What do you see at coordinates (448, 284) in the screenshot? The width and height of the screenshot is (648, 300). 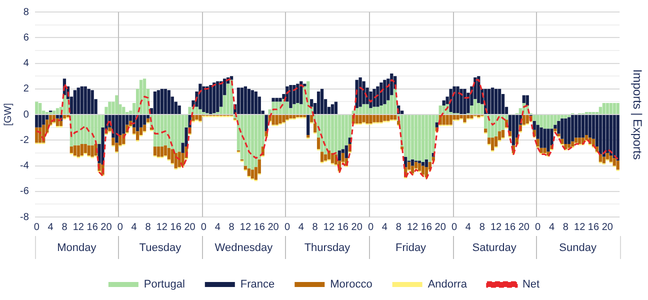 I see `legend-label: Andorra` at bounding box center [448, 284].